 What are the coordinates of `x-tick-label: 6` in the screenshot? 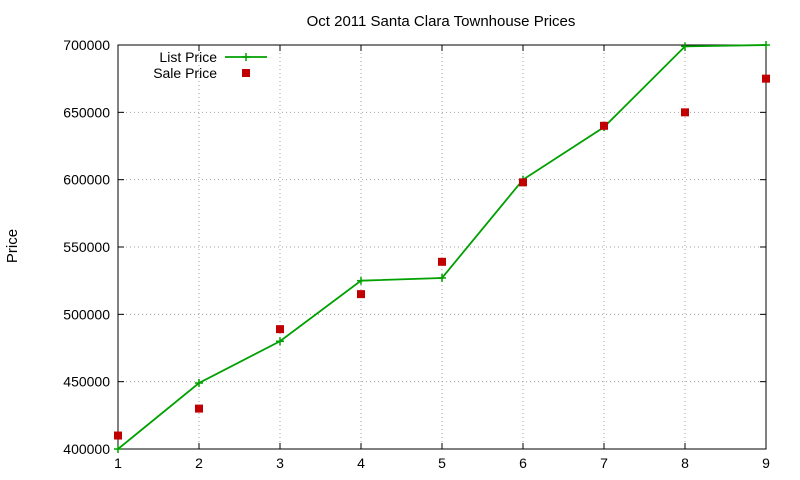 It's located at (523, 463).